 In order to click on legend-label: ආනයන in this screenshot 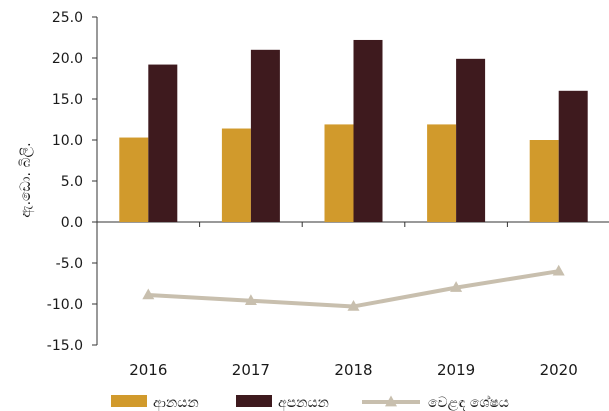, I will do `click(176, 403)`.